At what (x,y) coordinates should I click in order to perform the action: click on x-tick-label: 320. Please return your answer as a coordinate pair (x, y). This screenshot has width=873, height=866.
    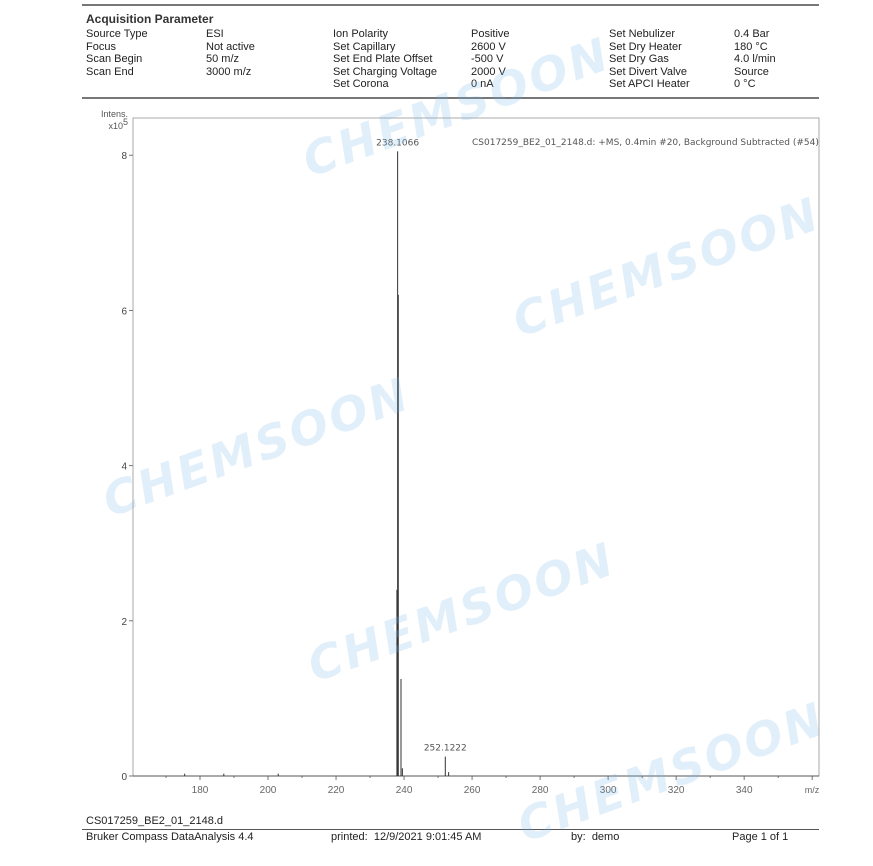
    Looking at the image, I should click on (676, 790).